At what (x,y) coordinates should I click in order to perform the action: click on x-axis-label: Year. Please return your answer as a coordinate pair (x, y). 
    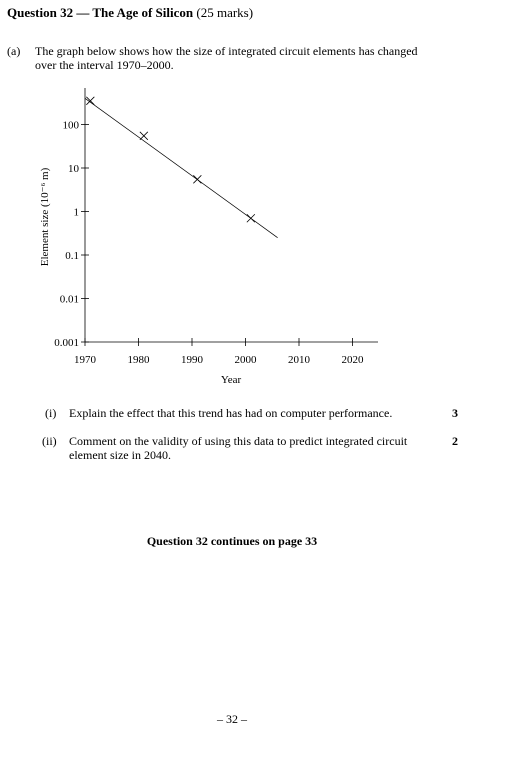
    Looking at the image, I should click on (231, 380).